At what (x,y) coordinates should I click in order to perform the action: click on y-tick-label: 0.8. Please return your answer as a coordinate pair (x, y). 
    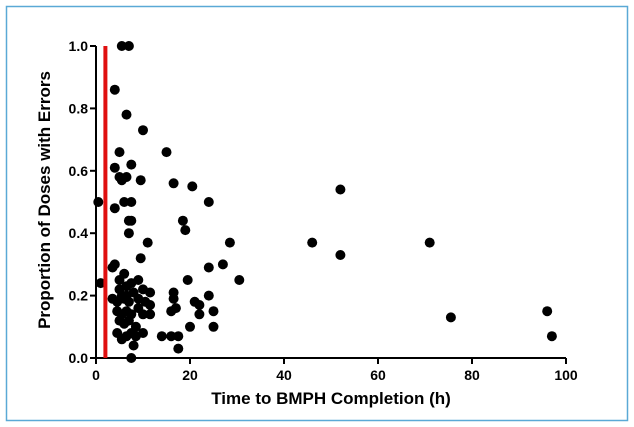
    Looking at the image, I should click on (79, 108).